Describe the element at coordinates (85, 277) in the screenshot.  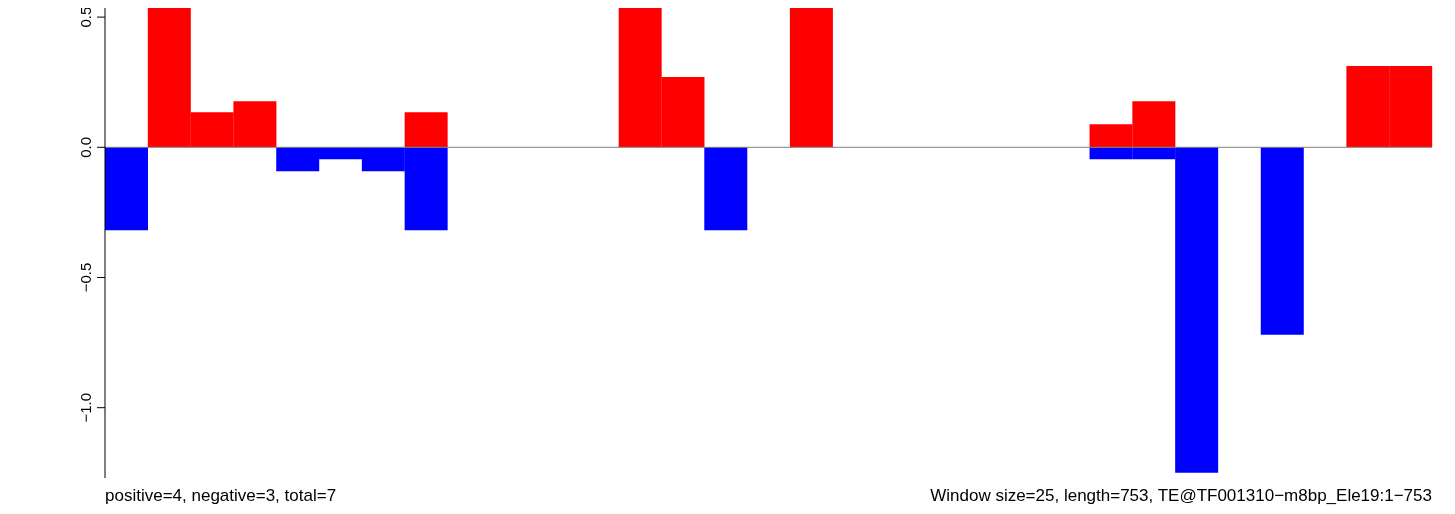
I see `y-tick-label: −0.5` at that location.